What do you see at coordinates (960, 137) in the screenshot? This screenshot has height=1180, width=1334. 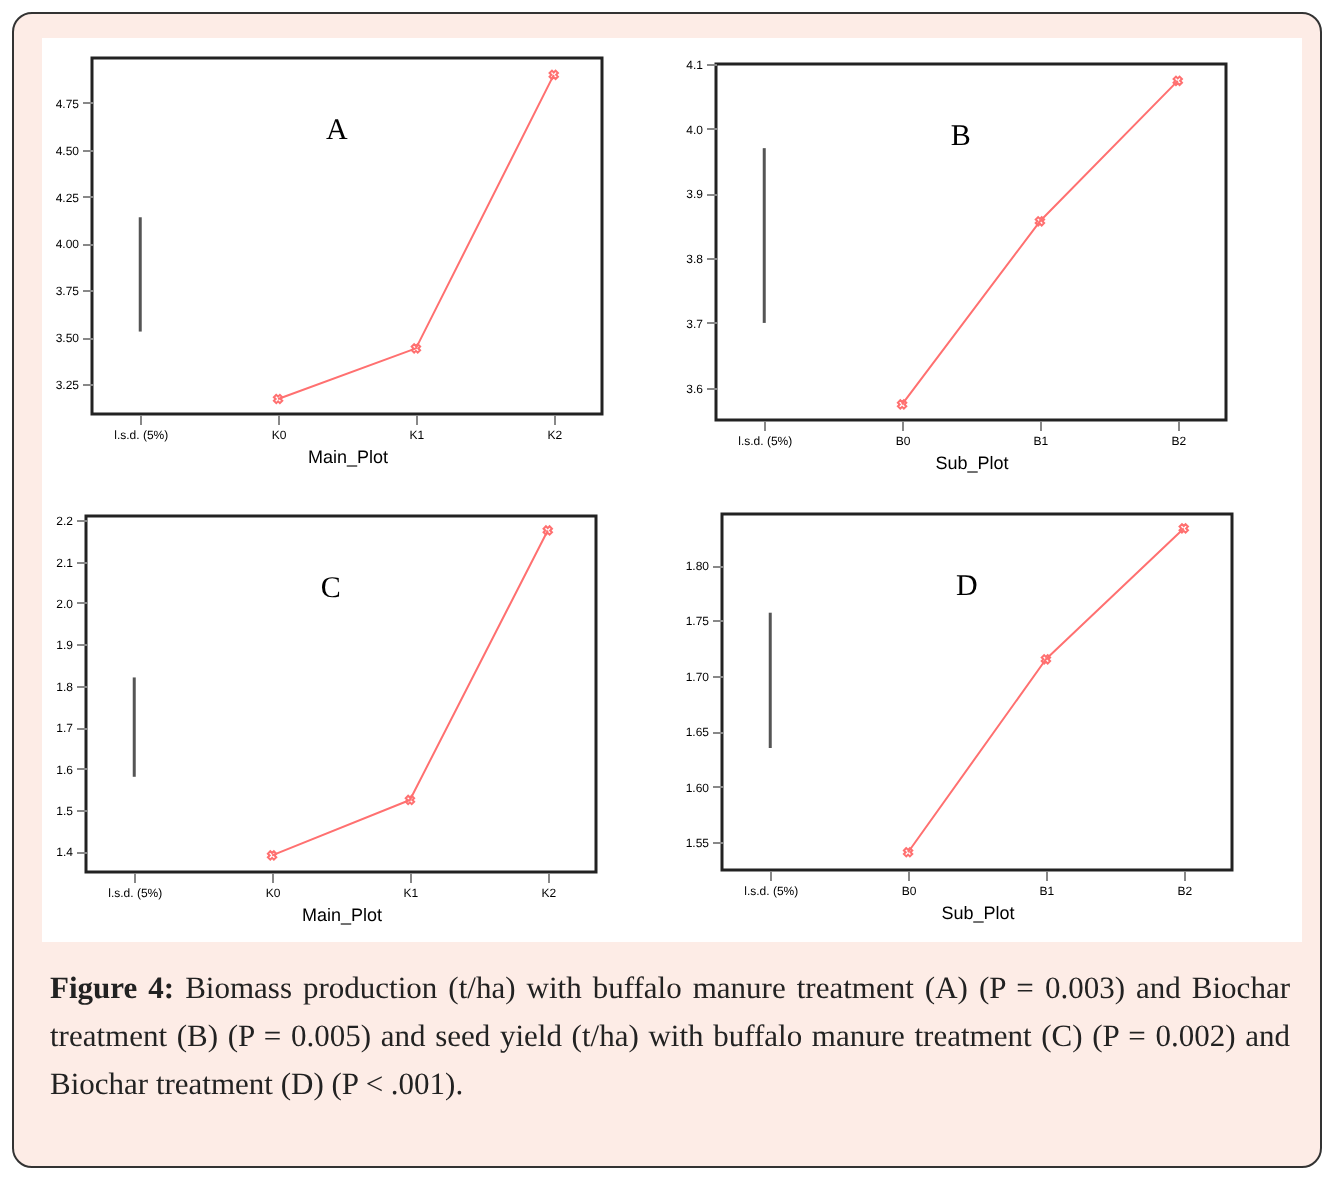 I see `annotation: B` at bounding box center [960, 137].